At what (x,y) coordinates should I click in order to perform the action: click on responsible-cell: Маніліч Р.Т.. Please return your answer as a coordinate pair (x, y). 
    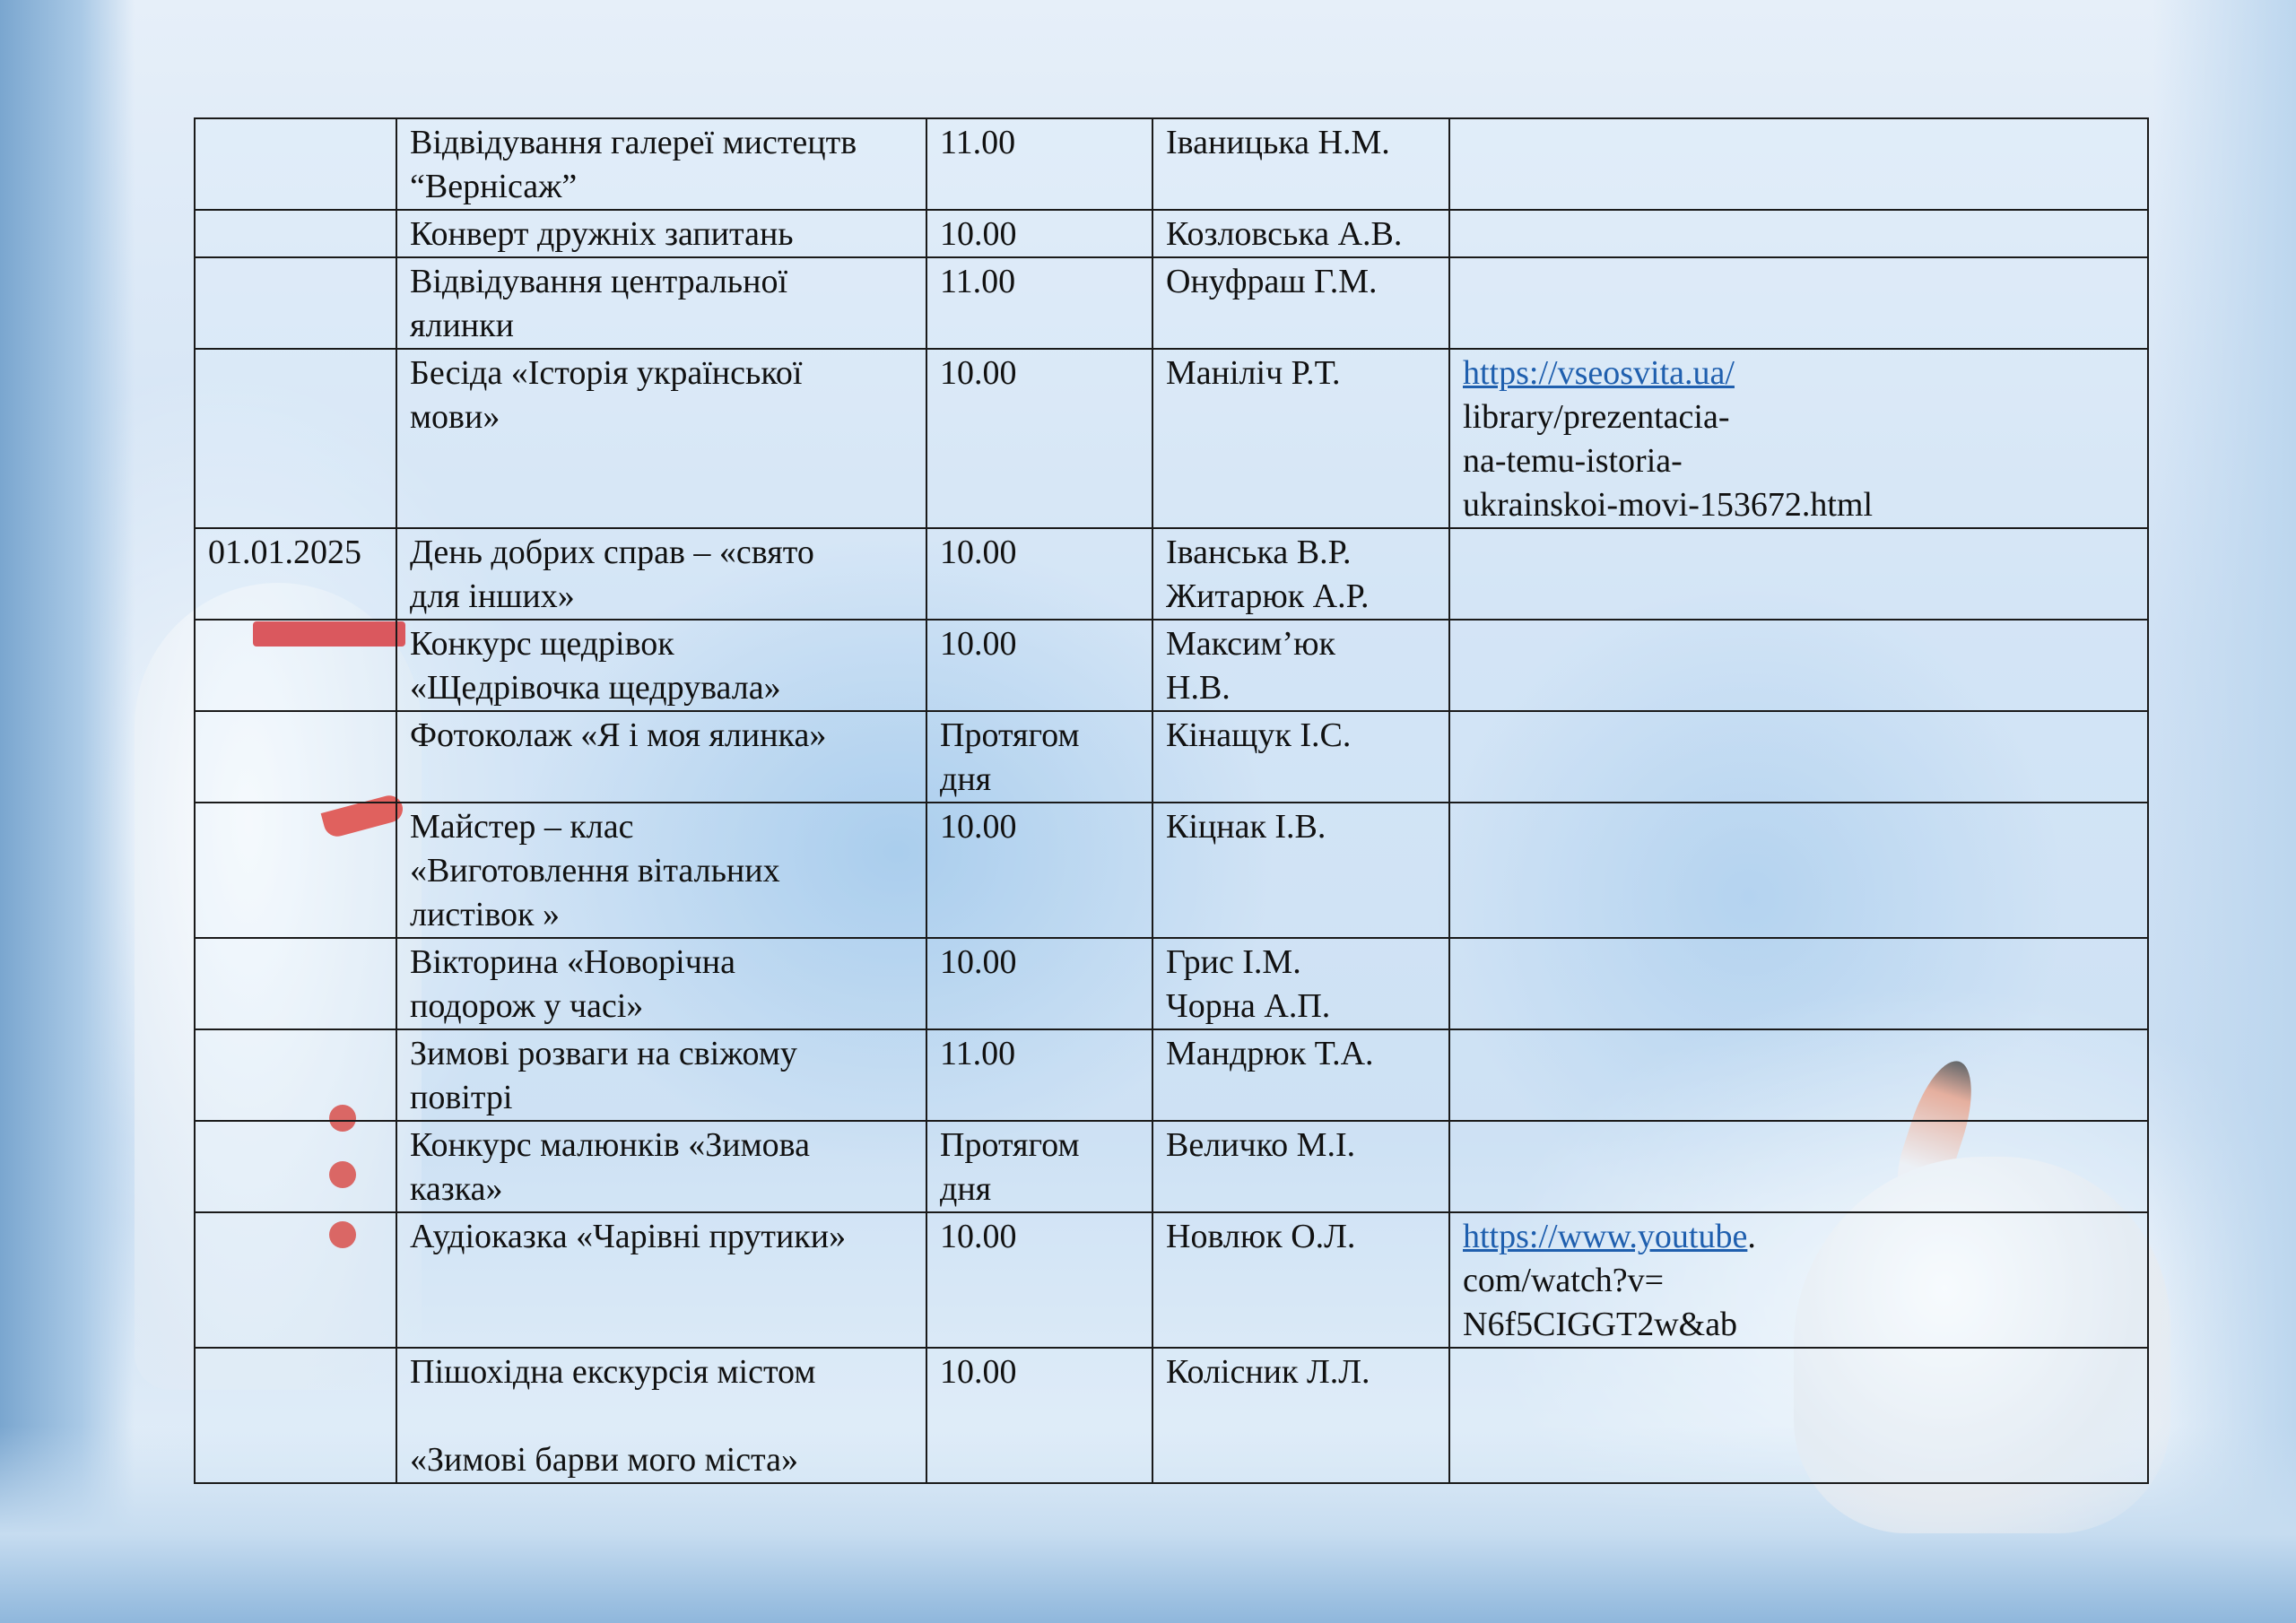
    Looking at the image, I should click on (1301, 438).